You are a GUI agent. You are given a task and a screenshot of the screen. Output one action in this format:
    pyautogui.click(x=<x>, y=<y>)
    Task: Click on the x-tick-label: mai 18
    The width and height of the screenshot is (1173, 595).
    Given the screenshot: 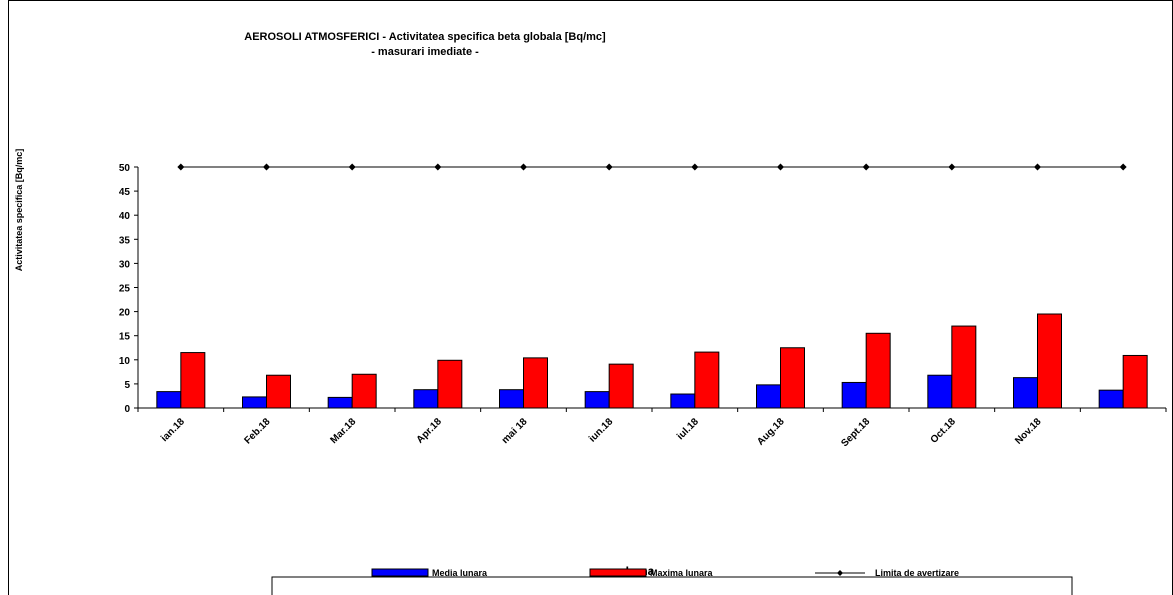 What is the action you would take?
    pyautogui.click(x=515, y=431)
    